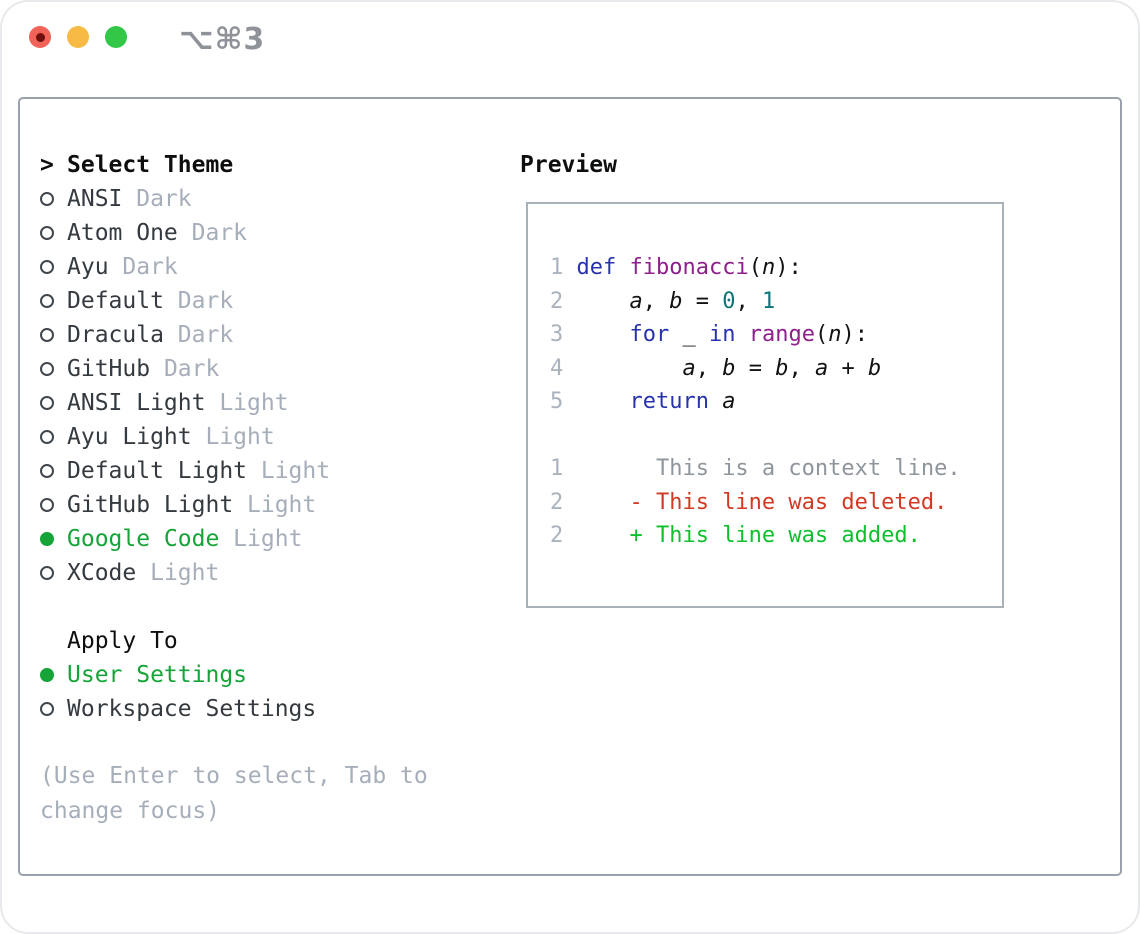 This screenshot has width=1140, height=934. I want to click on spacer, so click(263, 607).